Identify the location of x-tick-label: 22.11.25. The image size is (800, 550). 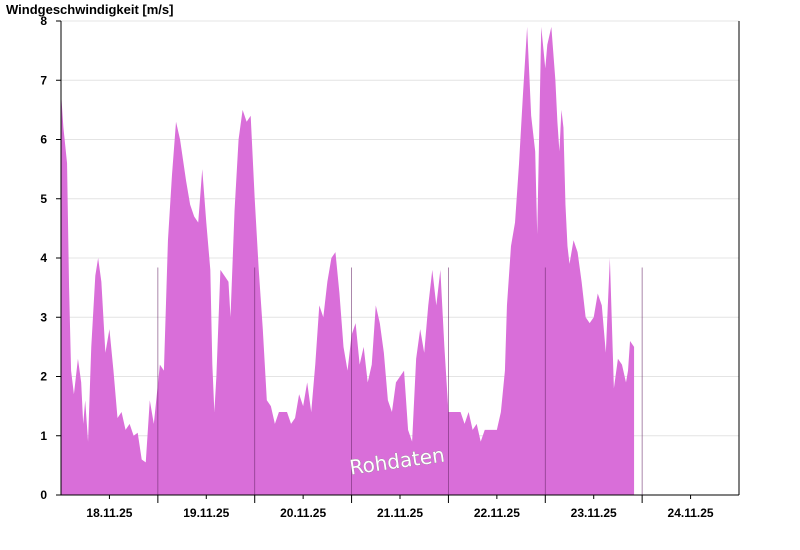
(497, 513).